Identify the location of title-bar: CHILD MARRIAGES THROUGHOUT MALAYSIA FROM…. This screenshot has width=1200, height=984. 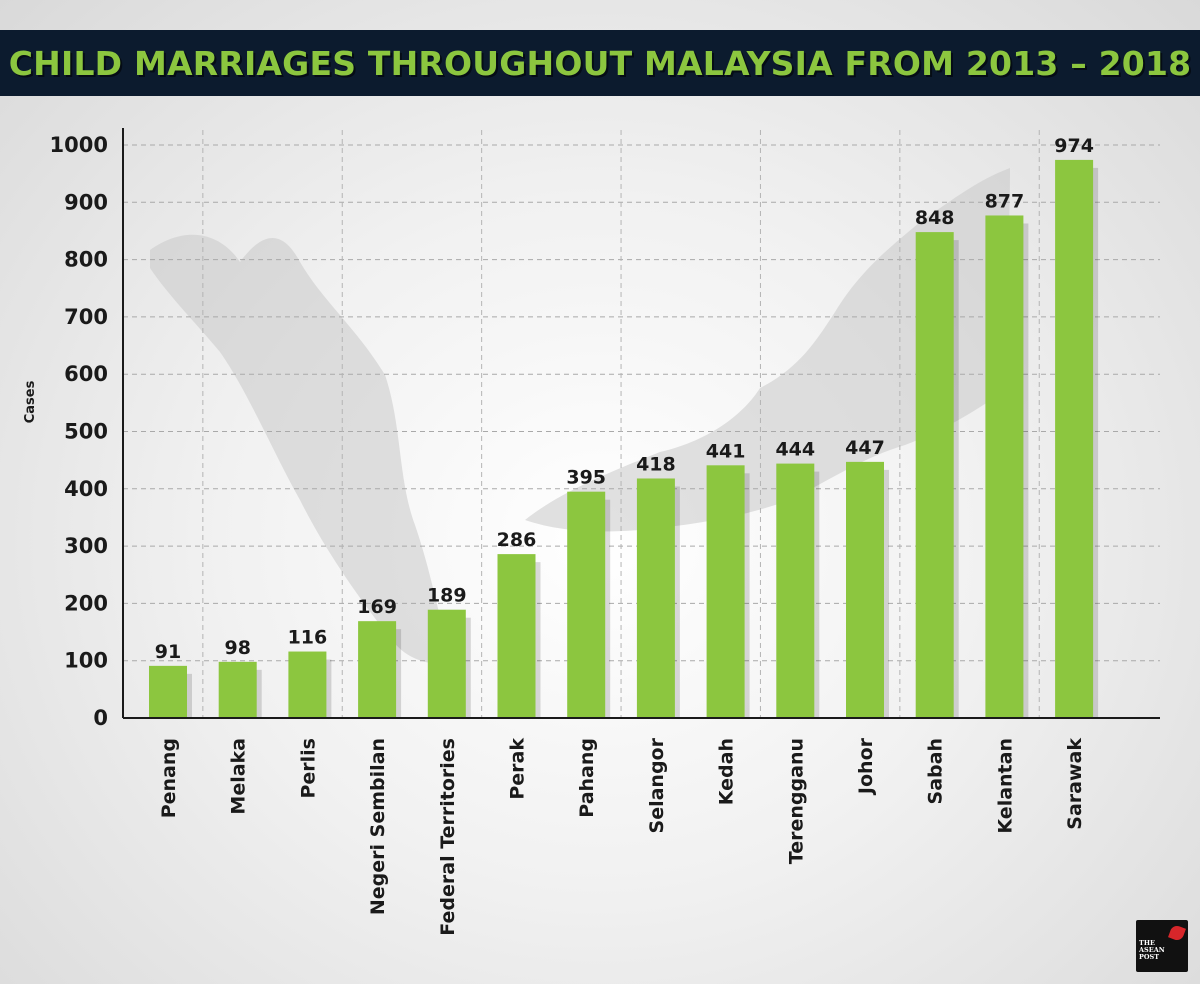
(600, 63).